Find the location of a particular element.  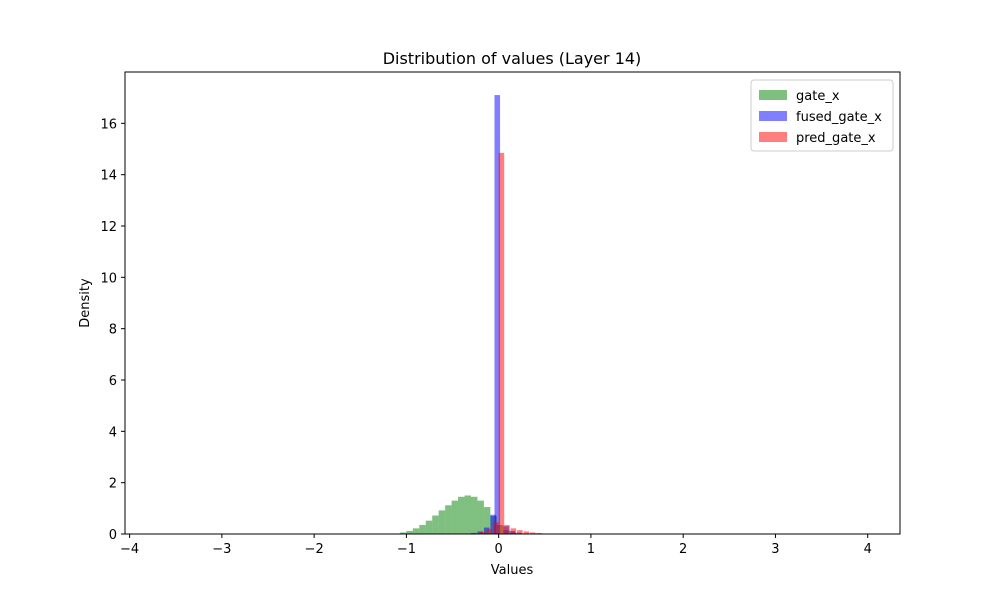

x-tick-label-4: 0 is located at coordinates (499, 549).